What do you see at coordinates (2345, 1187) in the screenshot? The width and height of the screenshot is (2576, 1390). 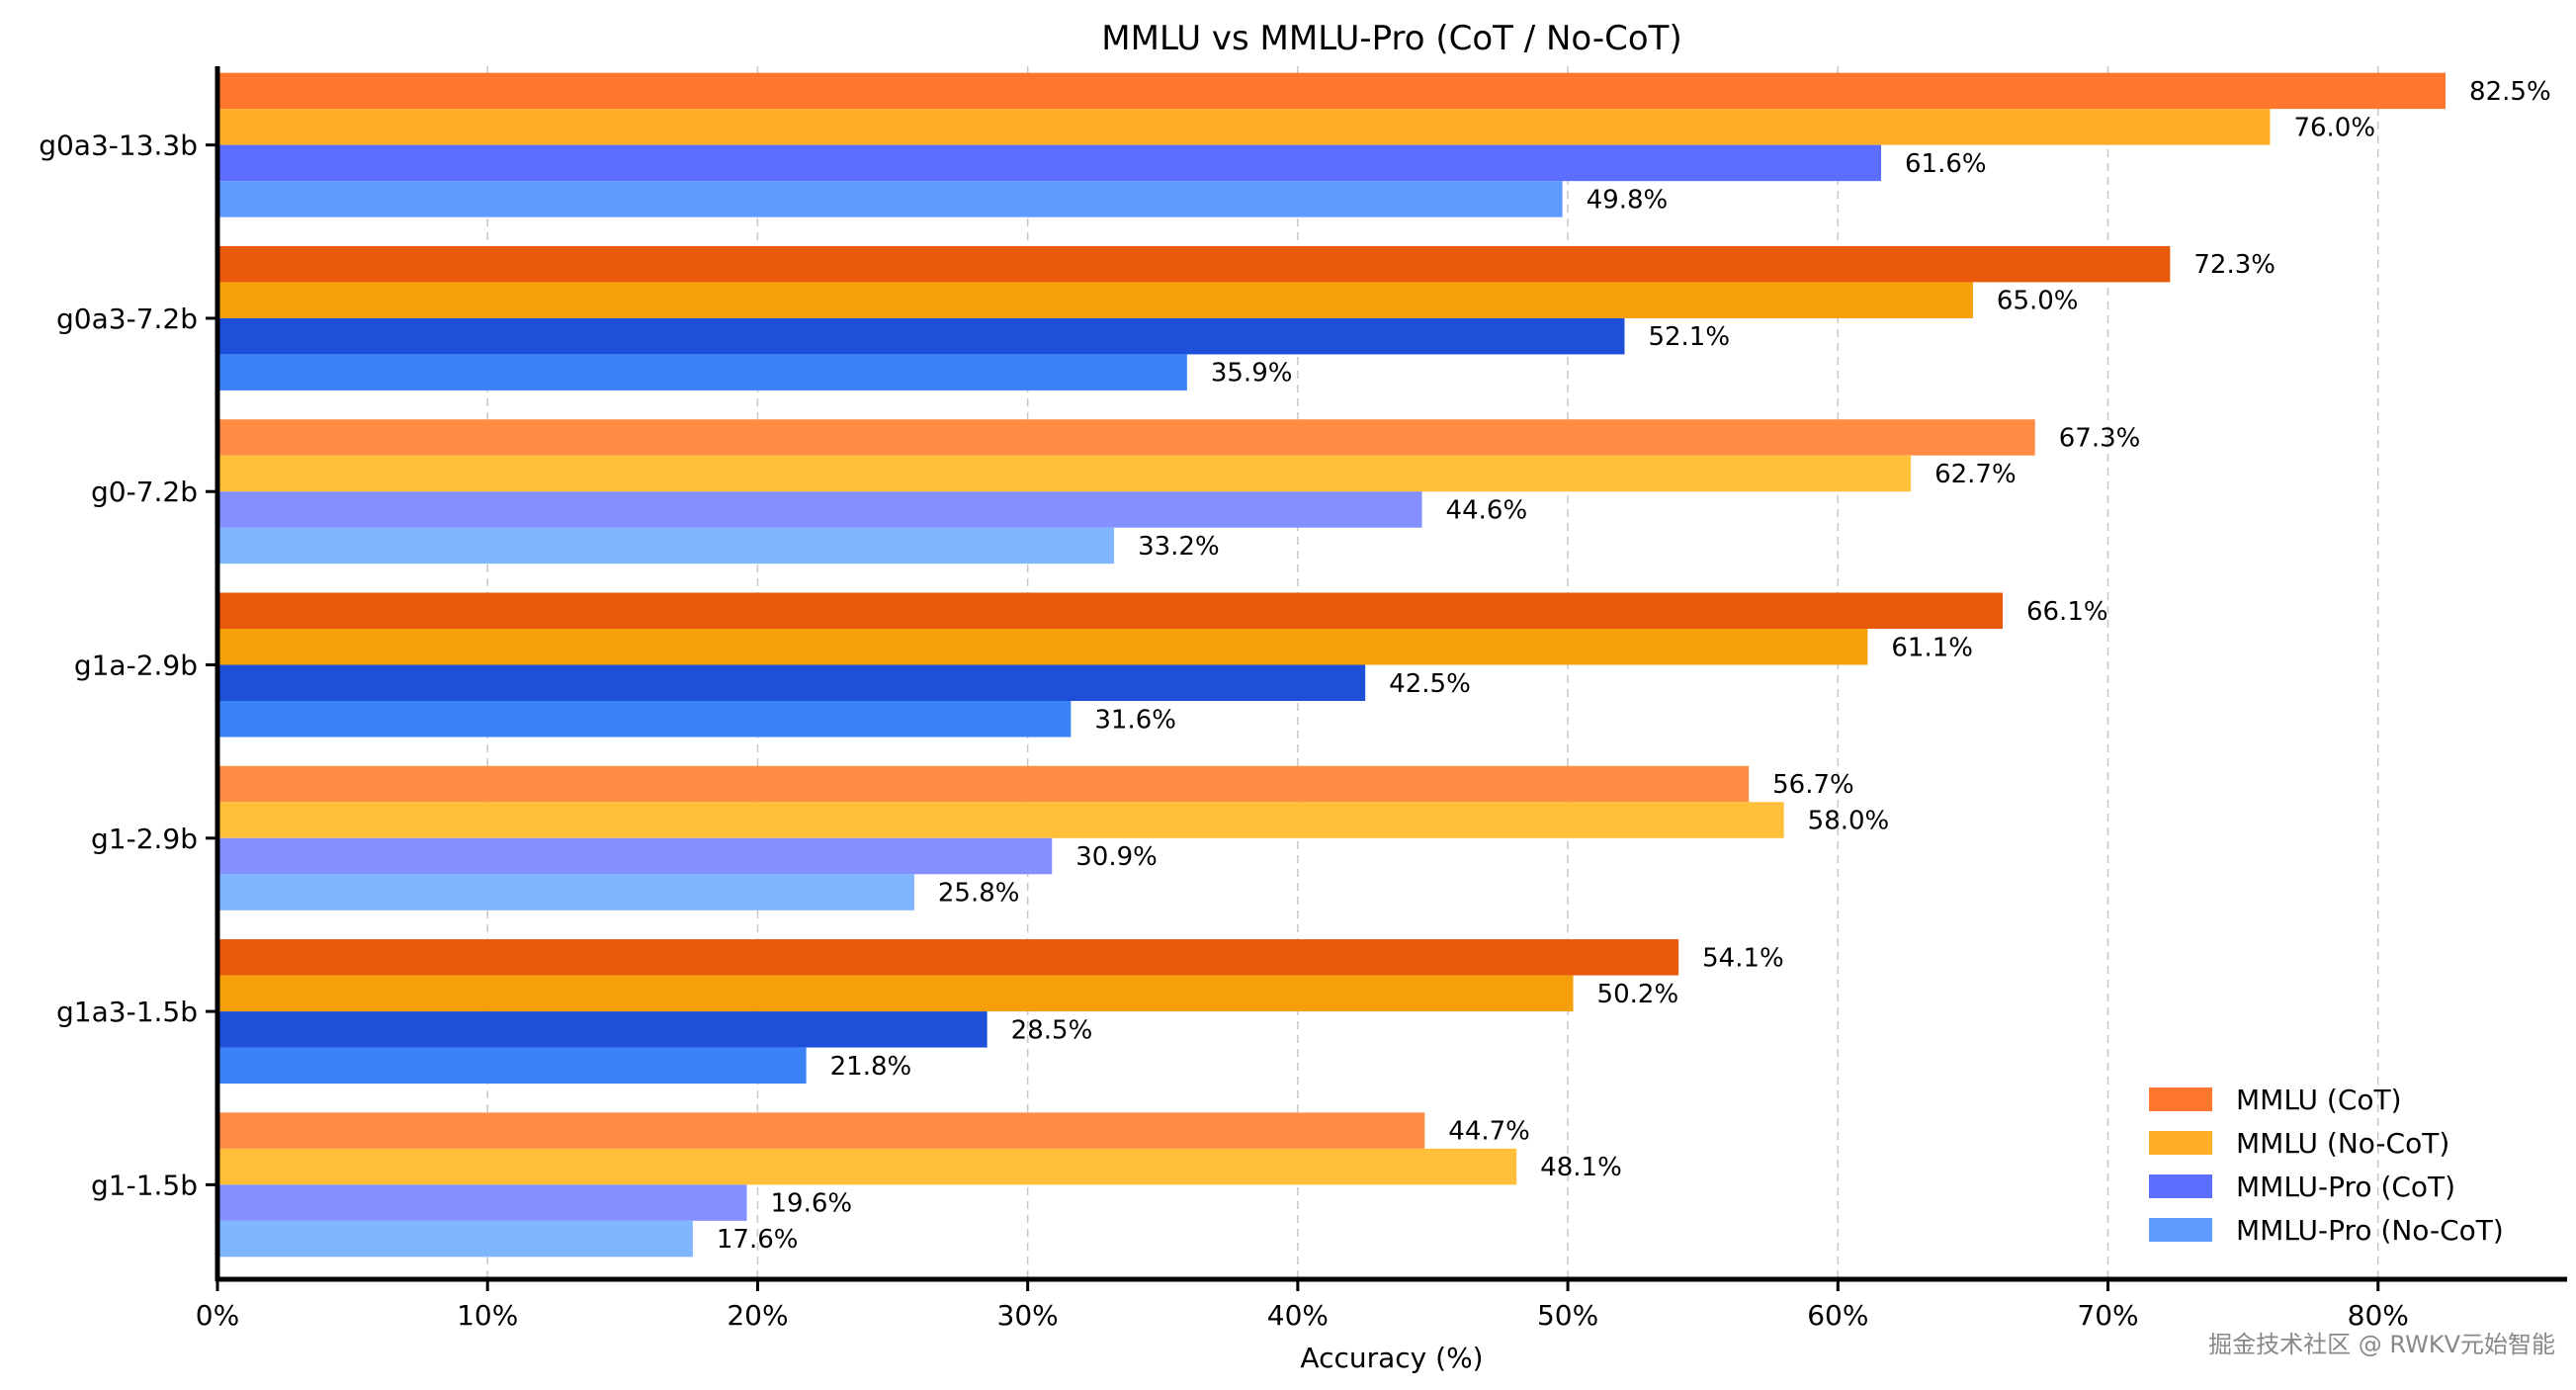 I see `legend-label: MMLU-Pro (CoT)` at bounding box center [2345, 1187].